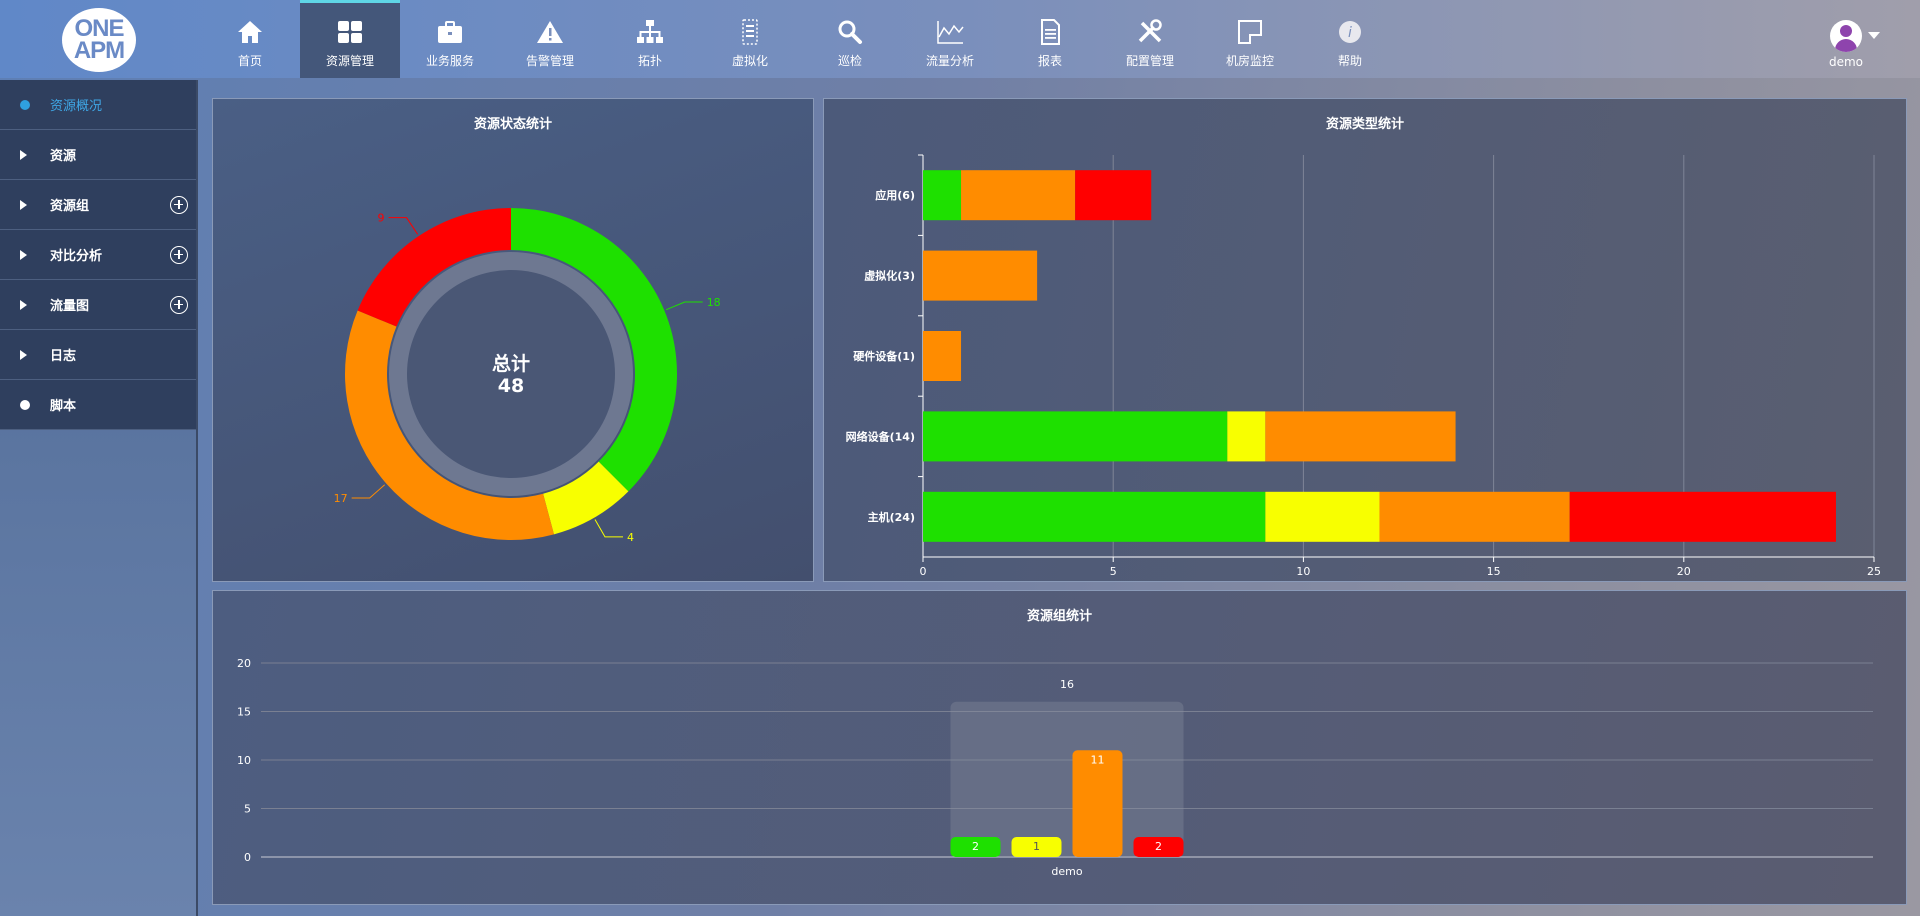 The height and width of the screenshot is (916, 1920). Describe the element at coordinates (350, 32) in the screenshot. I see `grid-icon` at that location.